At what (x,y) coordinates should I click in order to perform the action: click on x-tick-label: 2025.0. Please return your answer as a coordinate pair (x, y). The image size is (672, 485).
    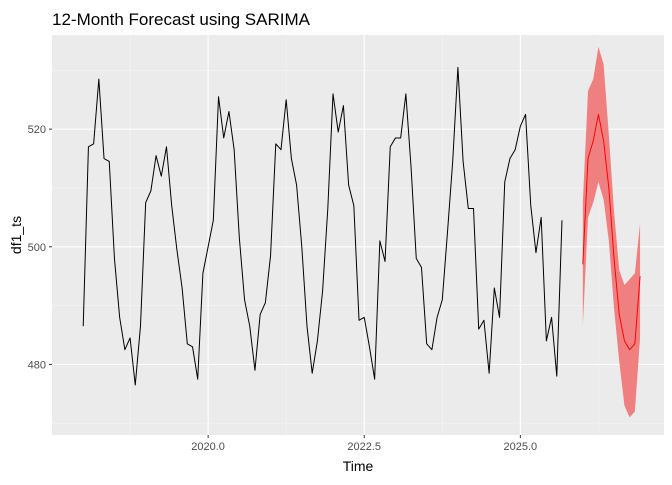
    Looking at the image, I should click on (521, 447).